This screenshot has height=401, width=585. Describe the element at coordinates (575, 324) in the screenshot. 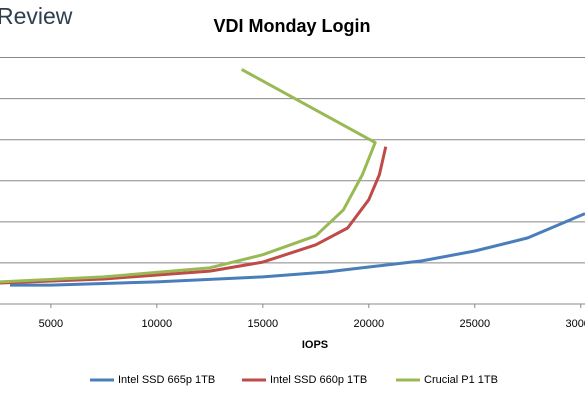

I see `x-tick-label: 30000` at that location.